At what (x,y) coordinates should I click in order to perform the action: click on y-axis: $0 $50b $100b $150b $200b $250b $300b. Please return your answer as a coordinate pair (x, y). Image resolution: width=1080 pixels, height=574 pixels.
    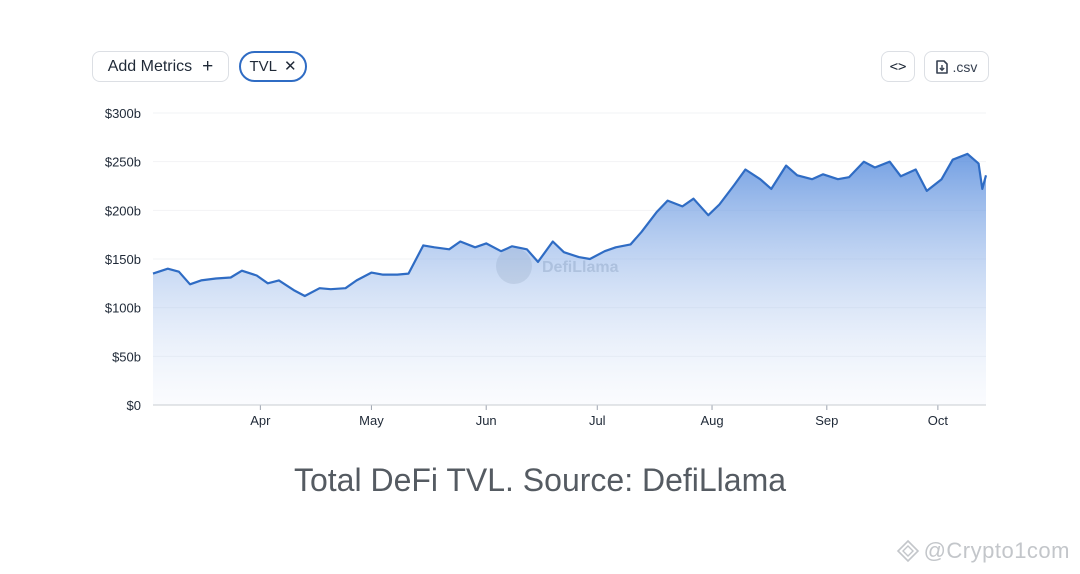
    Looking at the image, I should click on (123, 259).